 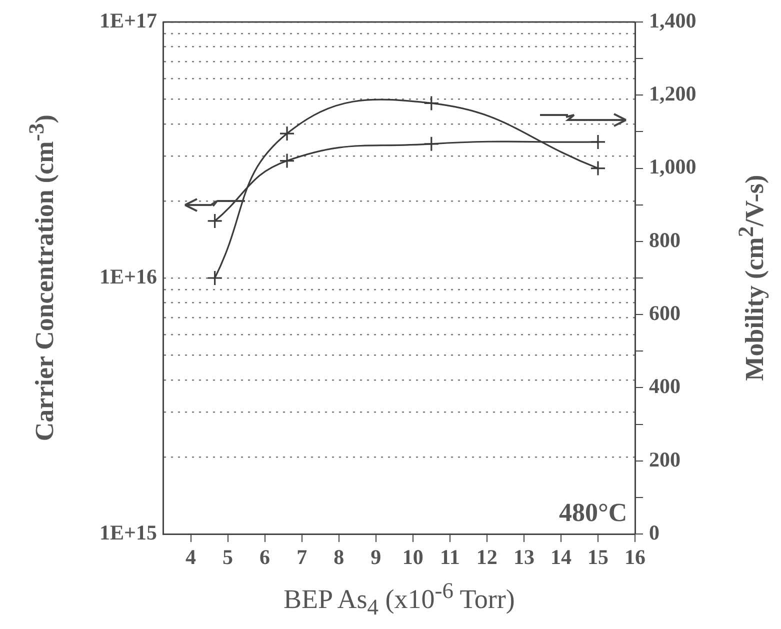 I want to click on x-tick-label: 15, so click(x=597, y=557).